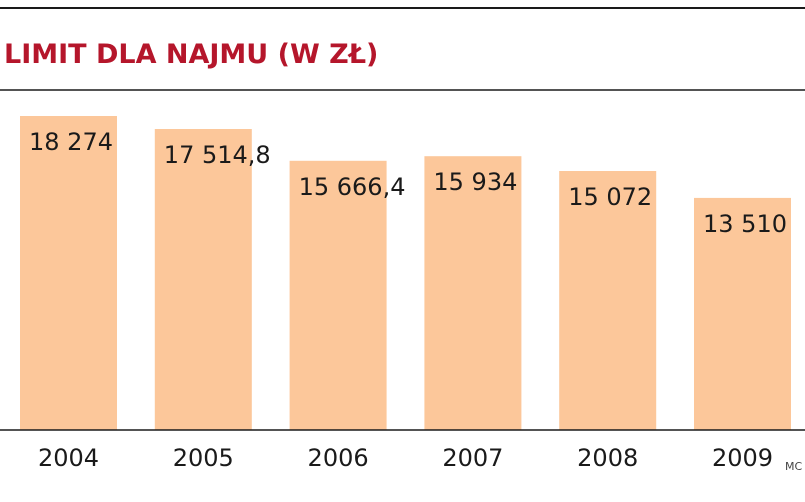  What do you see at coordinates (475, 182) in the screenshot?
I see `value-label-2007: 15 934` at bounding box center [475, 182].